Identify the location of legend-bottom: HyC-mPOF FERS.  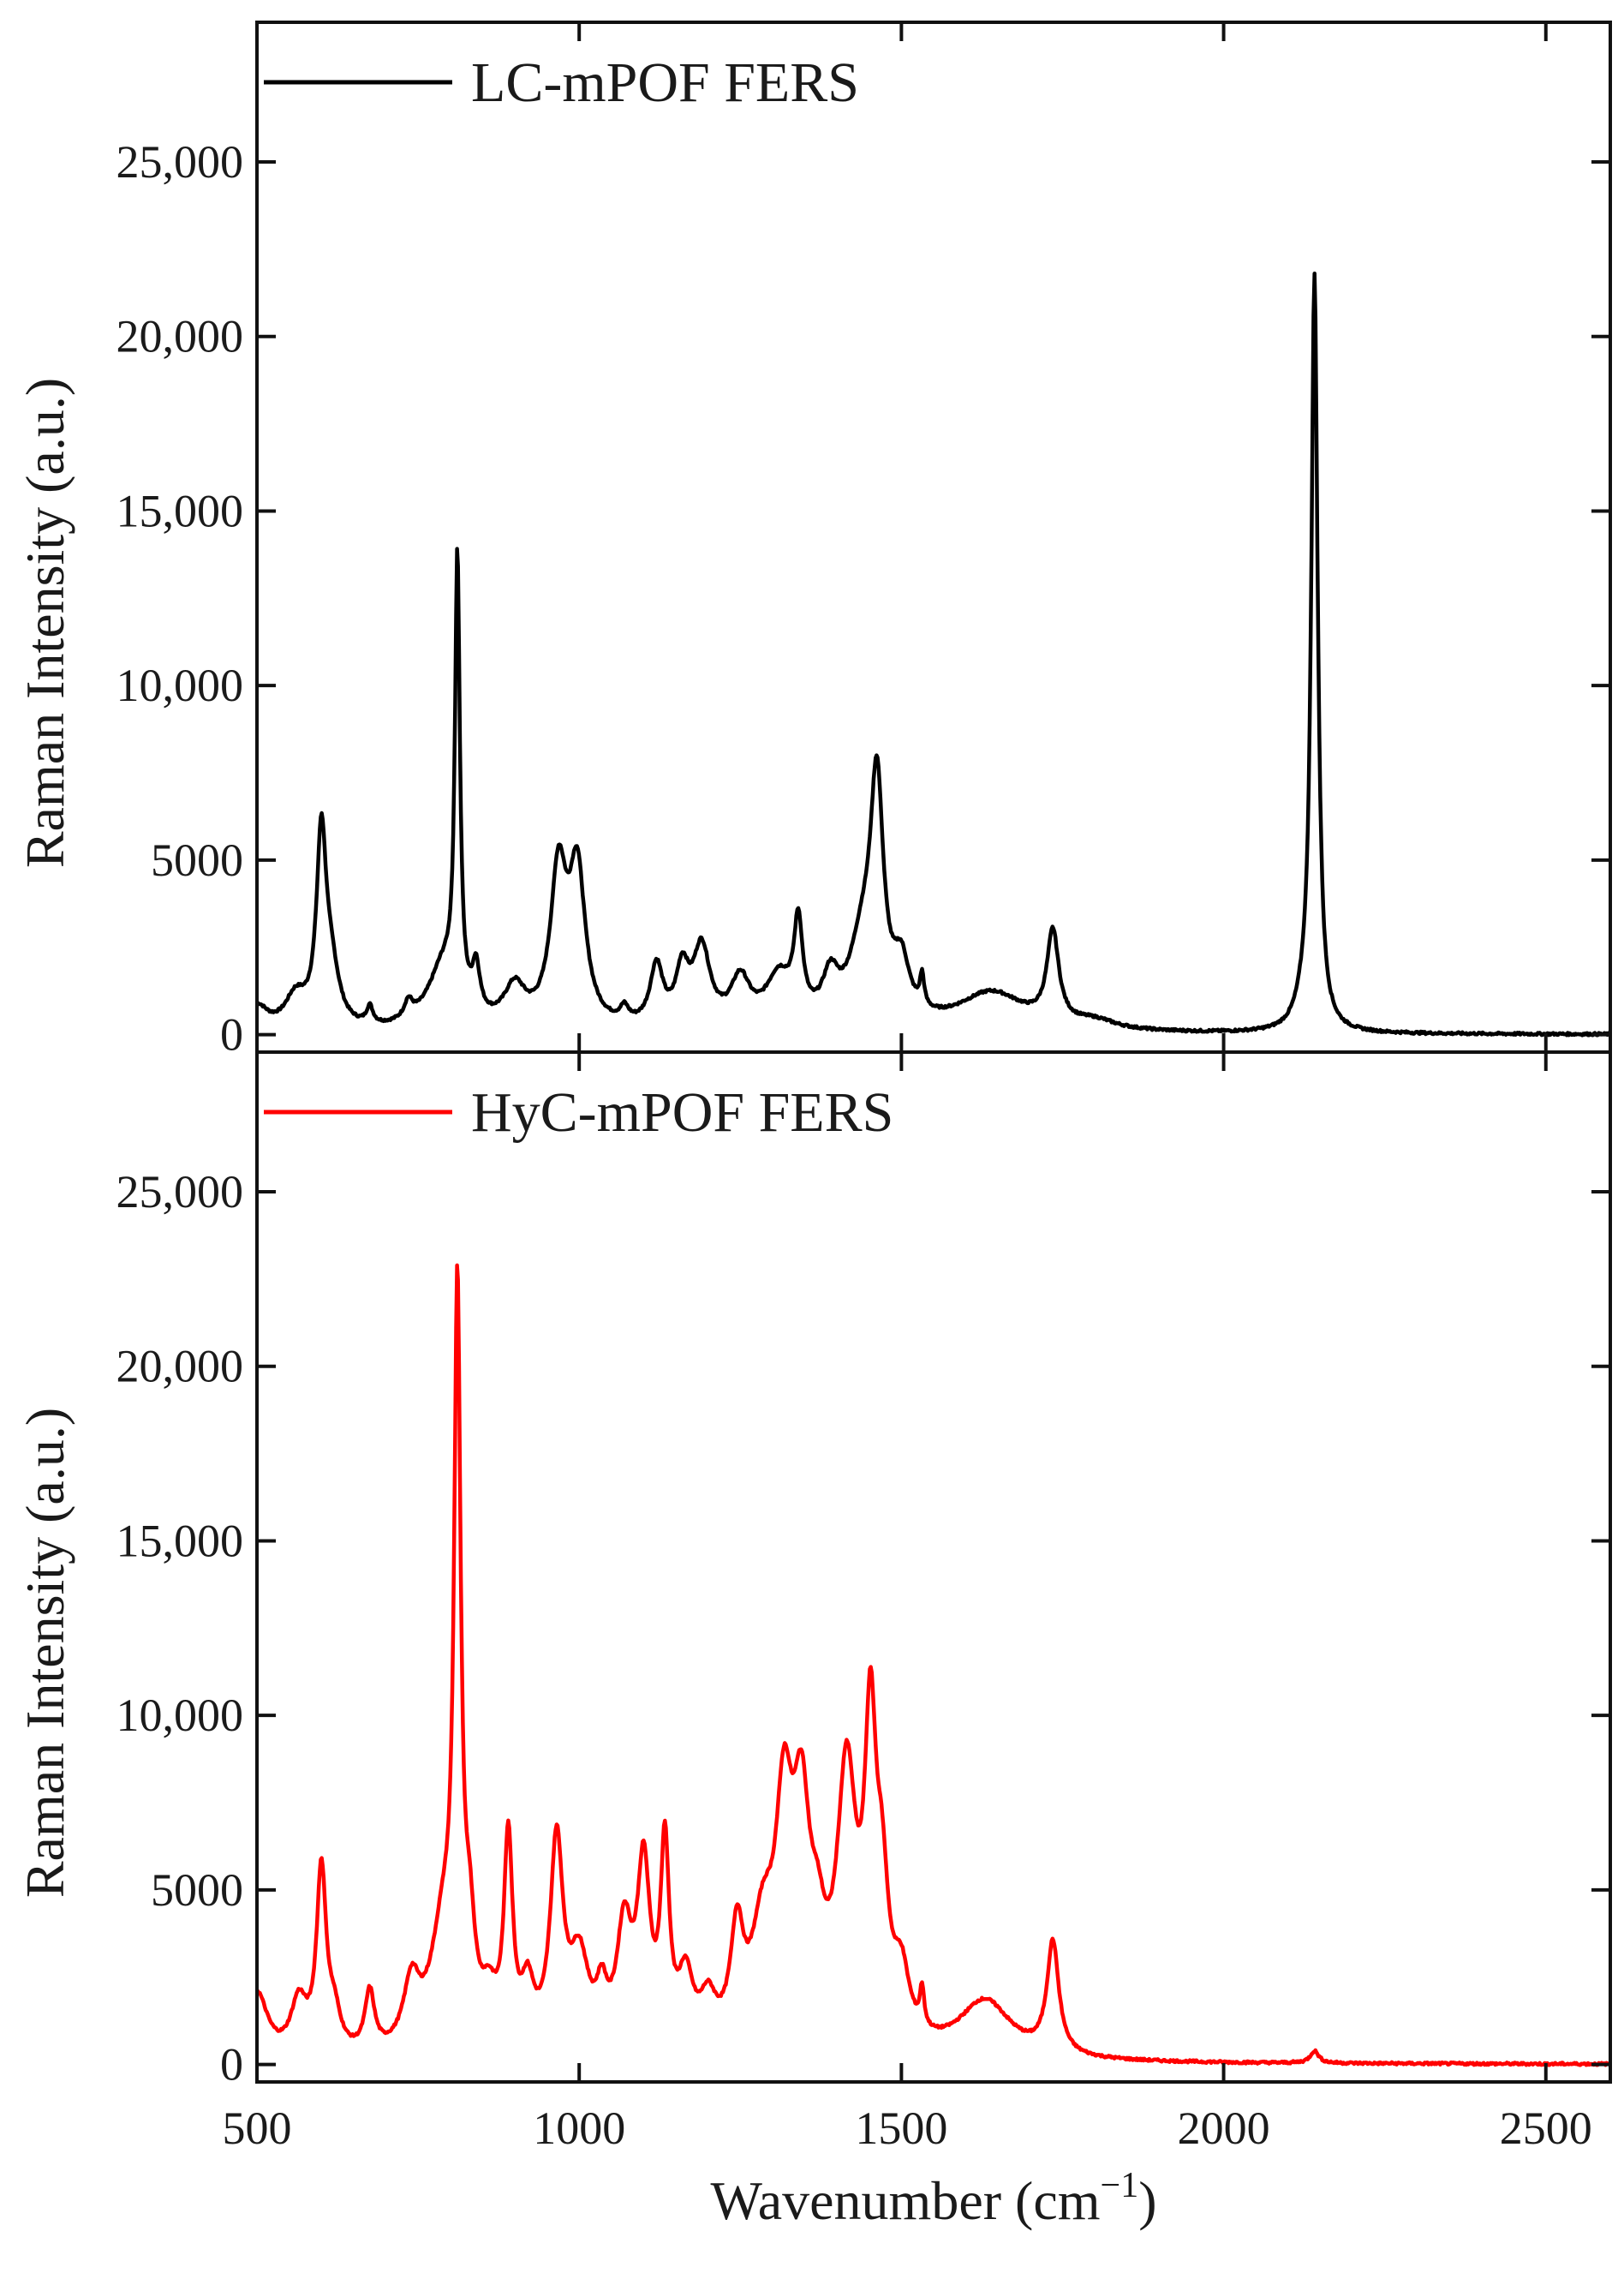
(578, 1112).